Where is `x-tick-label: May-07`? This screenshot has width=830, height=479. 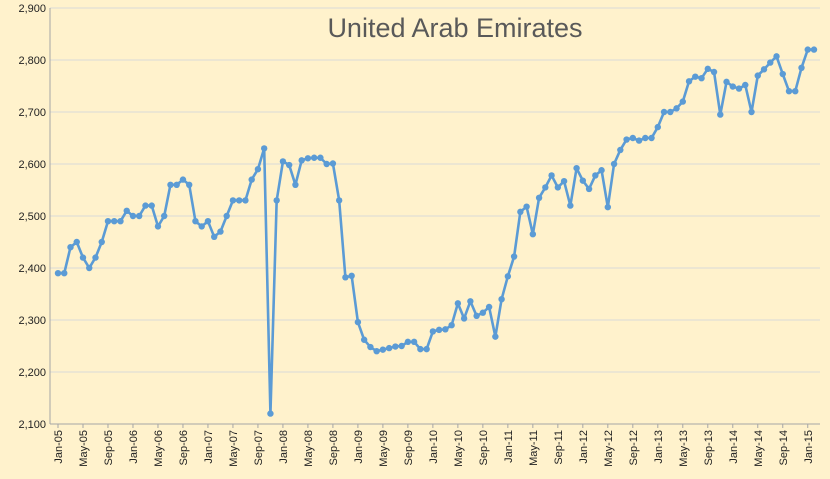
x-tick-label: May-07 is located at coordinates (234, 448).